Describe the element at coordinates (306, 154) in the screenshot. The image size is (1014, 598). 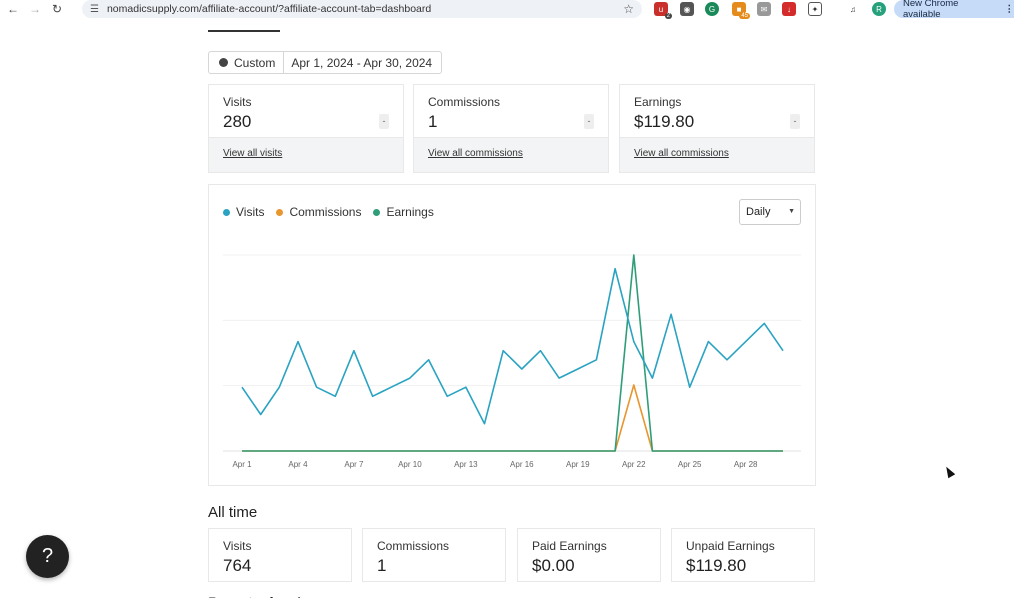
I see `stat-card-footer: View all visits` at that location.